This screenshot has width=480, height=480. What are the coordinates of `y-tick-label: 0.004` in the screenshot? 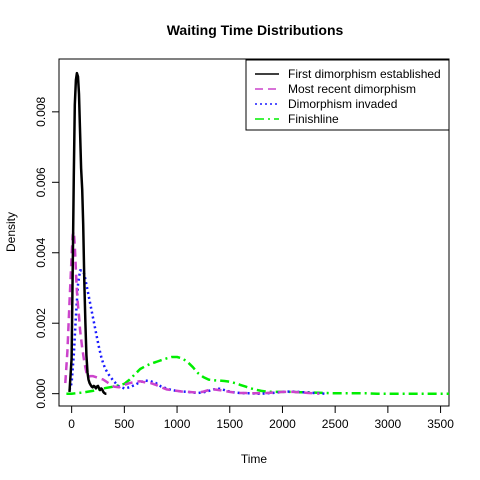 It's located at (41, 252).